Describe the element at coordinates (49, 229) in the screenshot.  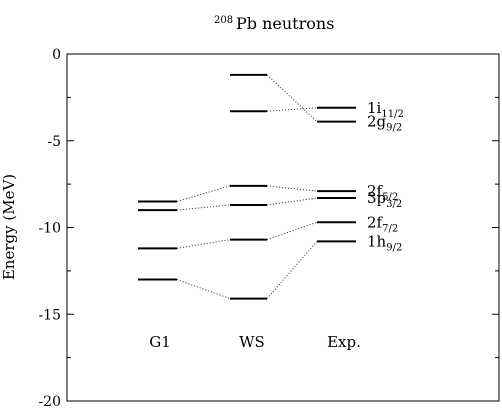
I see `y-tick-label: -10` at that location.